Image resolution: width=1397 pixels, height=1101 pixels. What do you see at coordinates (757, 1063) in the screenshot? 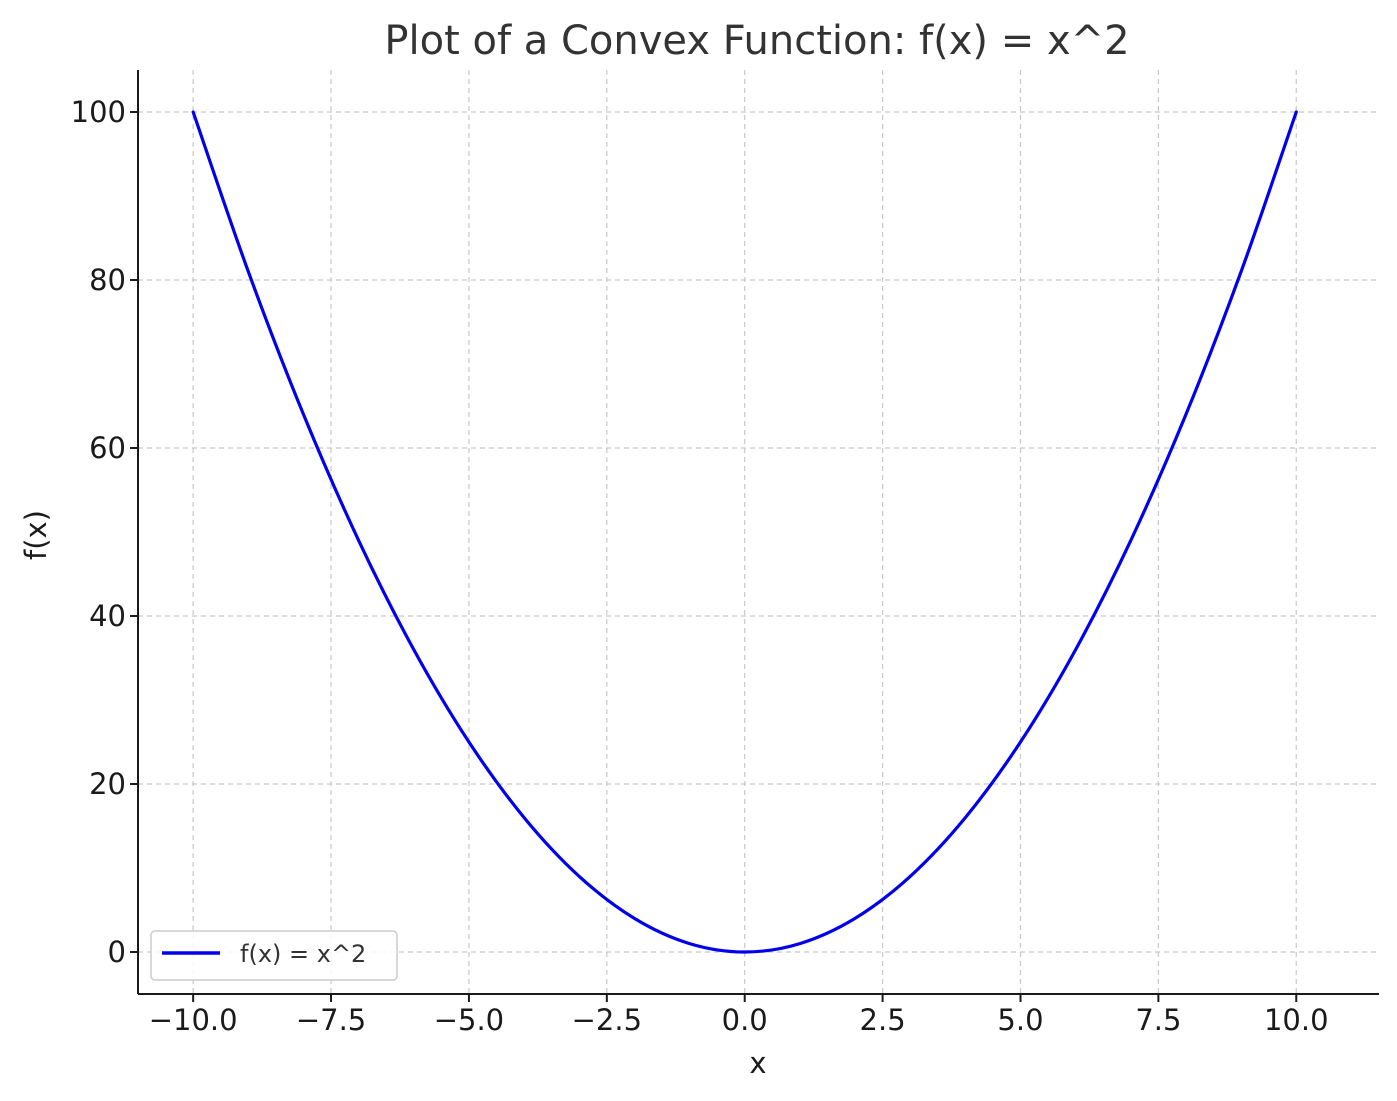
I see `x-axis-label: x` at bounding box center [757, 1063].